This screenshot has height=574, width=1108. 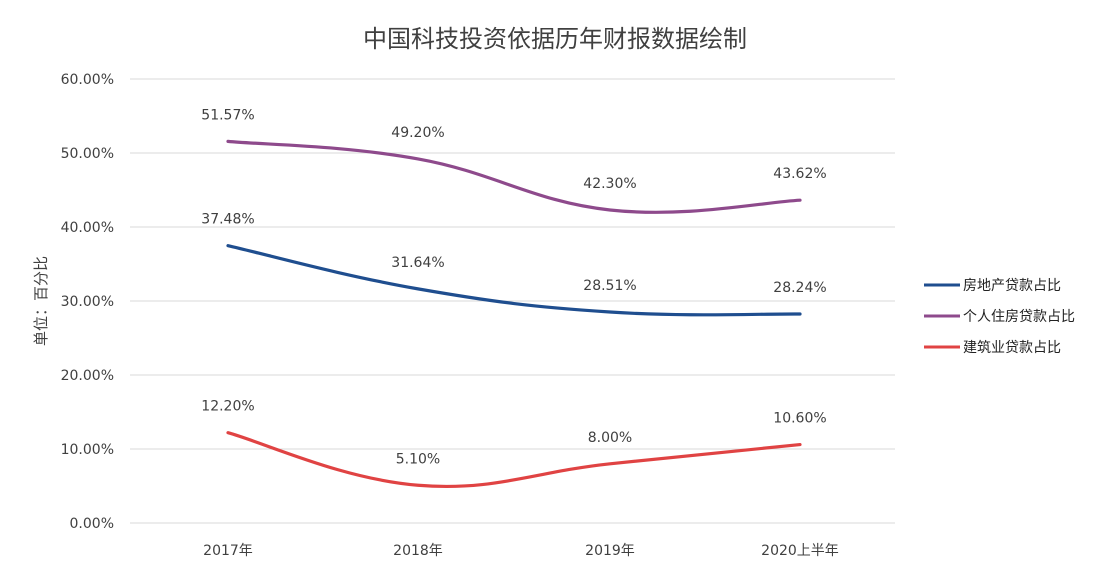 I want to click on y-tick-label: 30.00%, so click(x=87, y=302).